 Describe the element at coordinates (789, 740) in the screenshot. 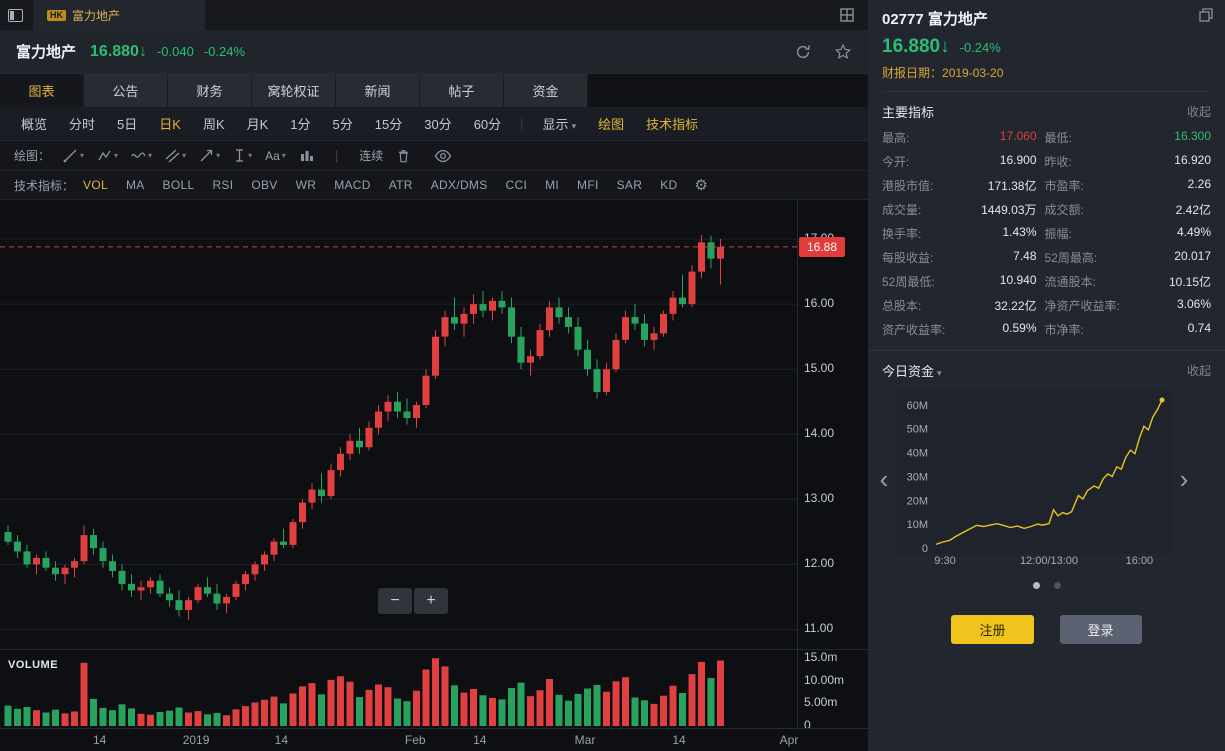

I see `x-axis-label: Apr` at that location.